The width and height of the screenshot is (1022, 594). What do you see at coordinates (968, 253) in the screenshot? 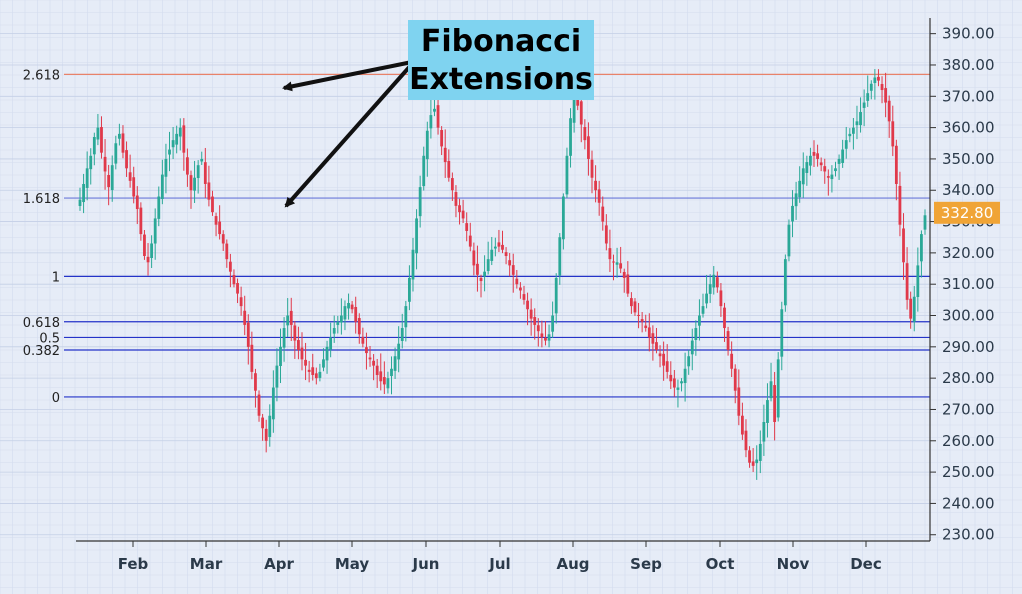
I see `y-tick-label: 320.00` at bounding box center [968, 253].